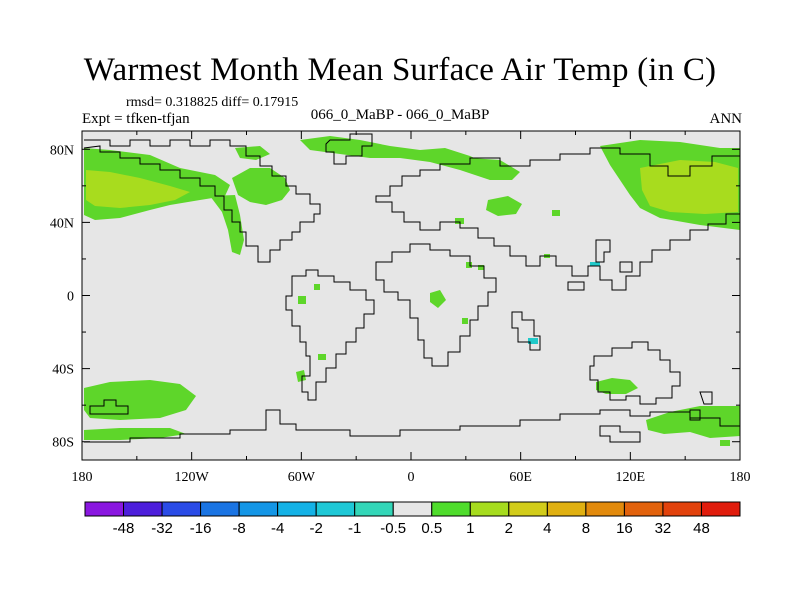 This screenshot has width=800, height=600. Describe the element at coordinates (689, 187) in the screenshot. I see `anomaly-patch-east-siberia-core` at that location.